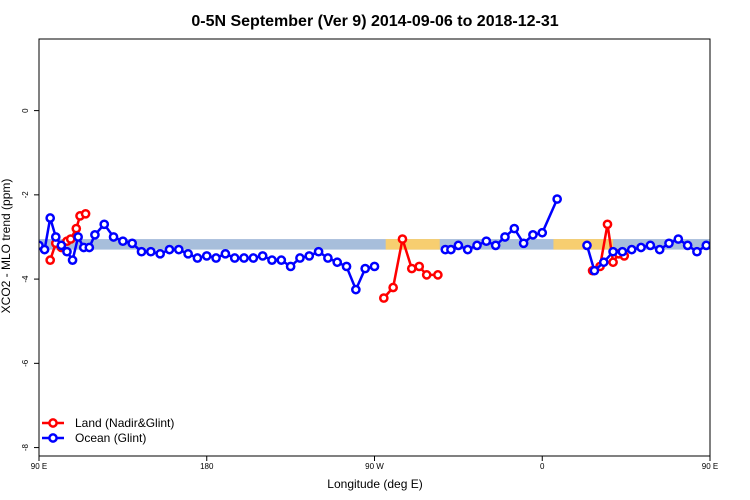 This screenshot has width=750, height=500. I want to click on x-axis: 90 E 180 90 W 0 90 E, so click(374, 463).